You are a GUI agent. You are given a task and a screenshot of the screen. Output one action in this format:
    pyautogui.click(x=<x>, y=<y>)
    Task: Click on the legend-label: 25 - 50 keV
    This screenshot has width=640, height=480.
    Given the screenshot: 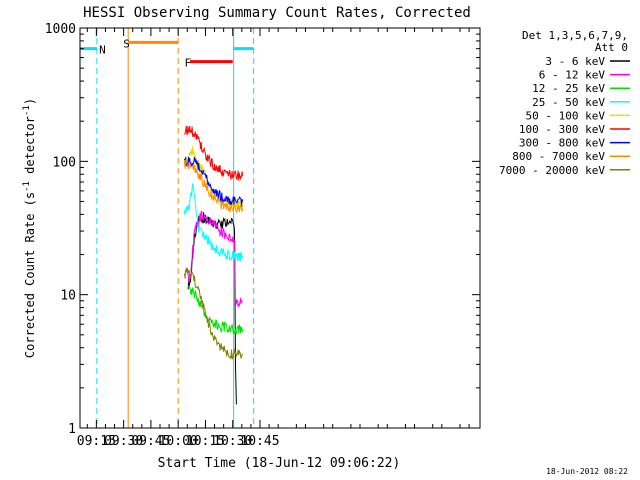 What is the action you would take?
    pyautogui.click(x=568, y=102)
    